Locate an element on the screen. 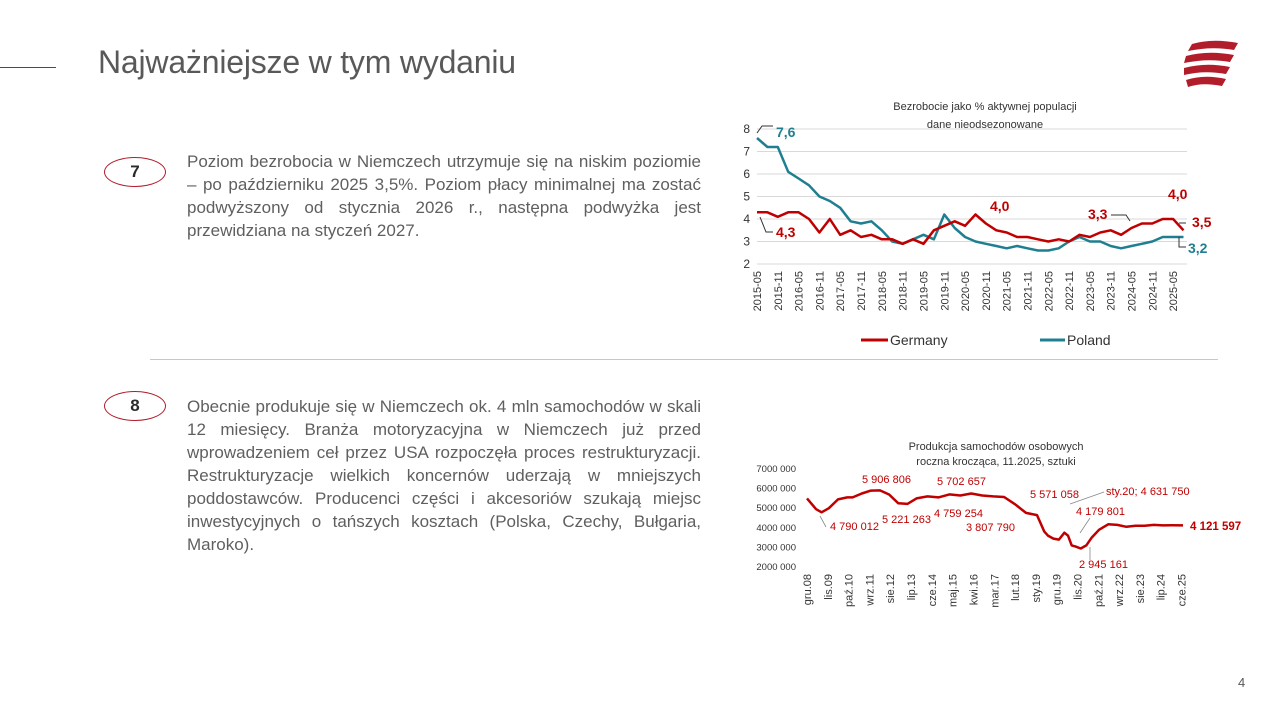 This screenshot has height=720, width=1280. x-tick-label: wrz.22 is located at coordinates (1120, 590).